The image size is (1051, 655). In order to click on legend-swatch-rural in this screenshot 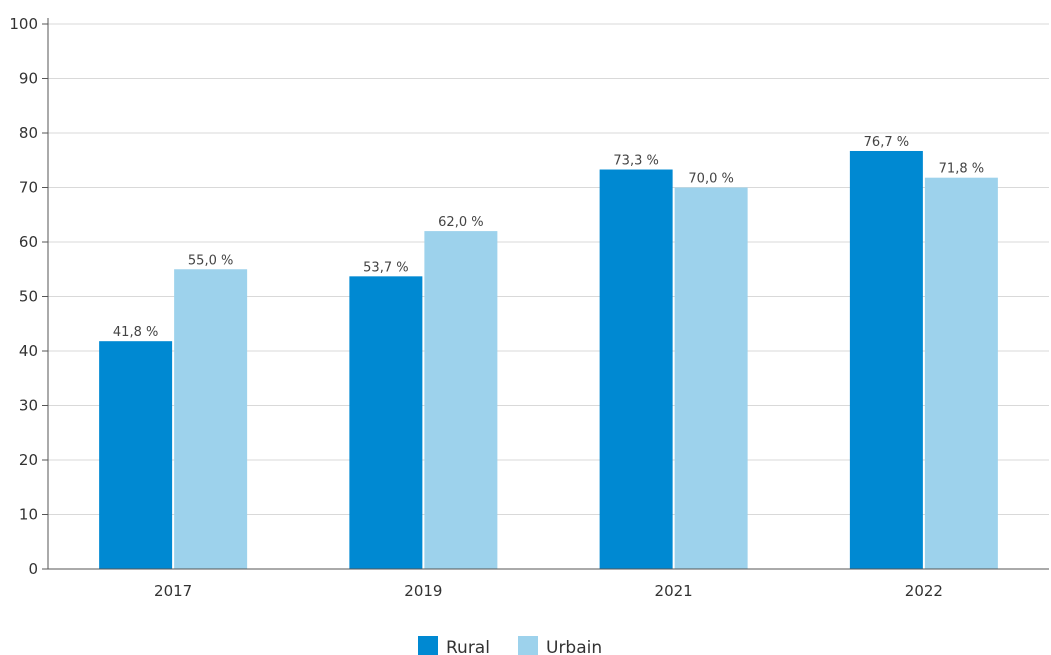, I will do `click(428, 645)`.